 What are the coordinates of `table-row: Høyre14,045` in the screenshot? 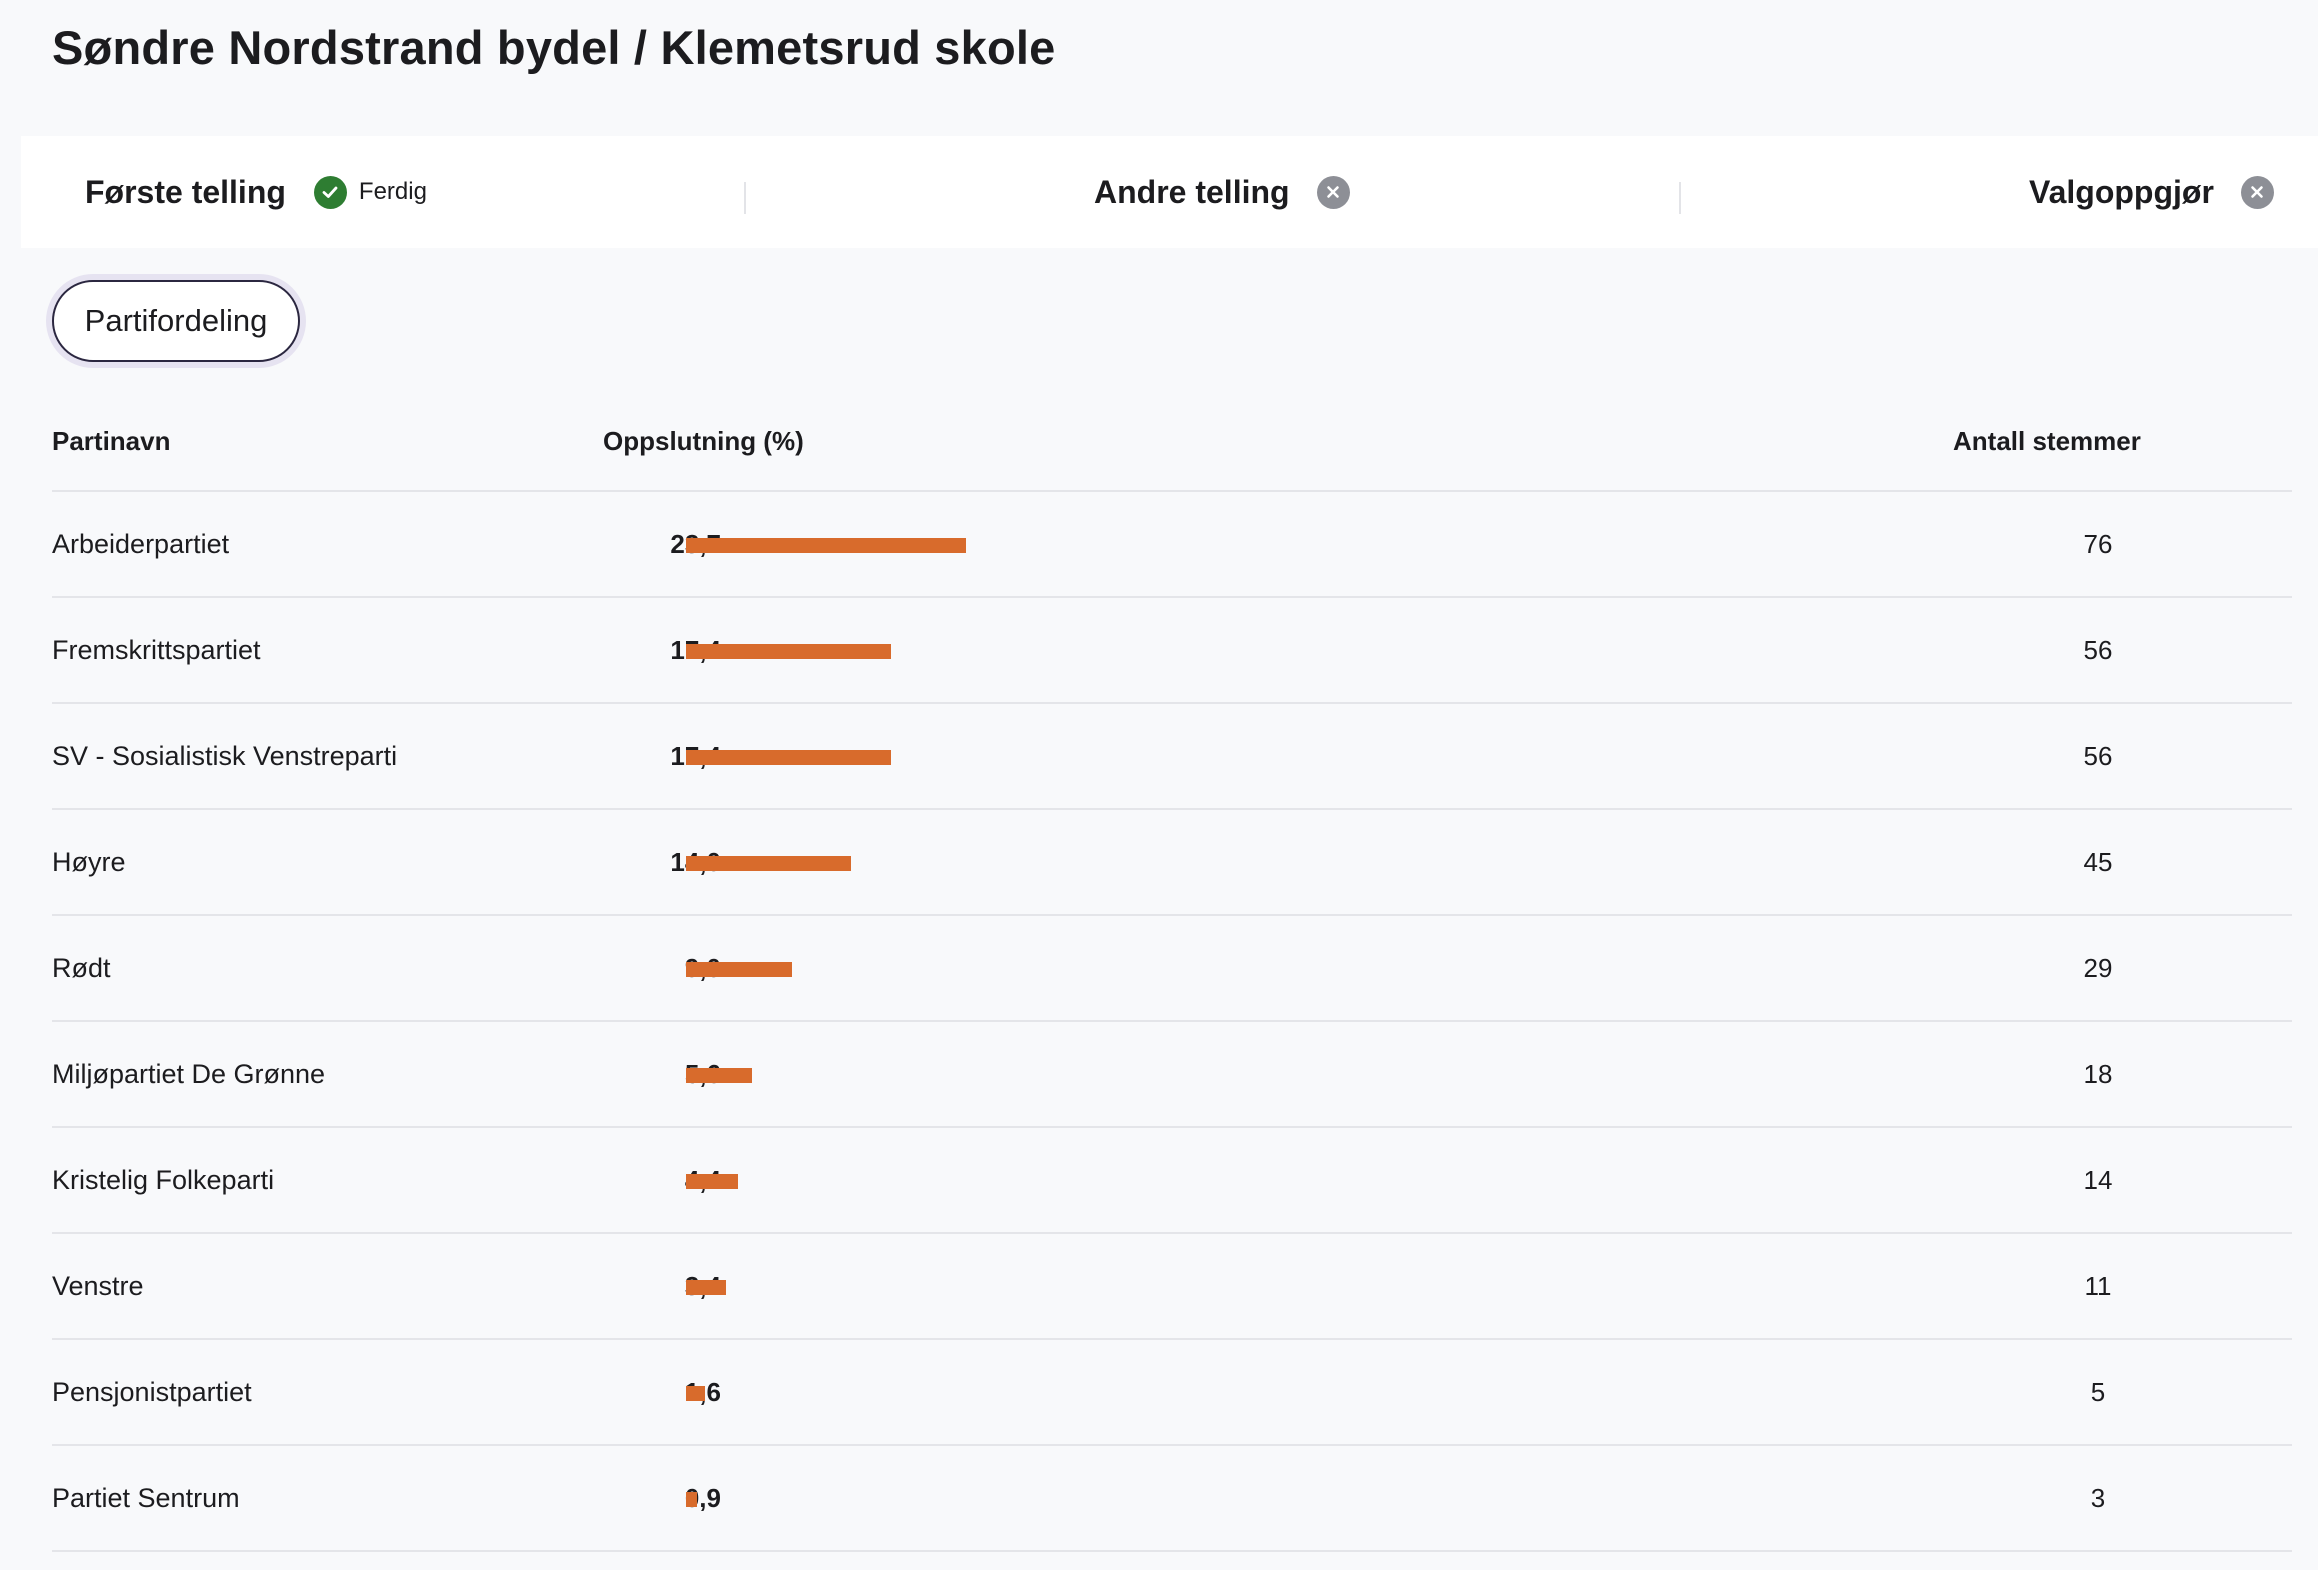 It's located at (1172, 863).